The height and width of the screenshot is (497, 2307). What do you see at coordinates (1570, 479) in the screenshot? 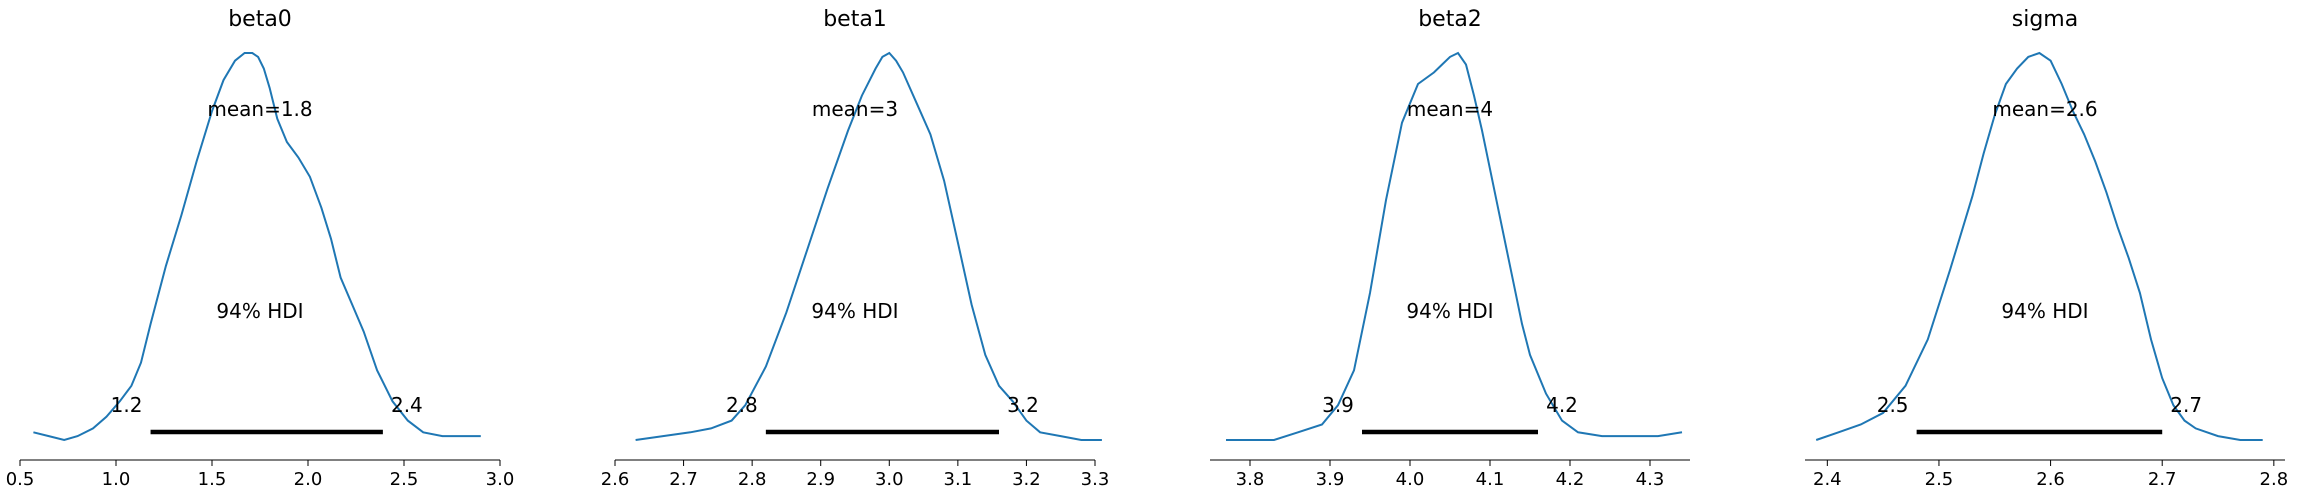
I see `x-tick-label: 4.2` at bounding box center [1570, 479].